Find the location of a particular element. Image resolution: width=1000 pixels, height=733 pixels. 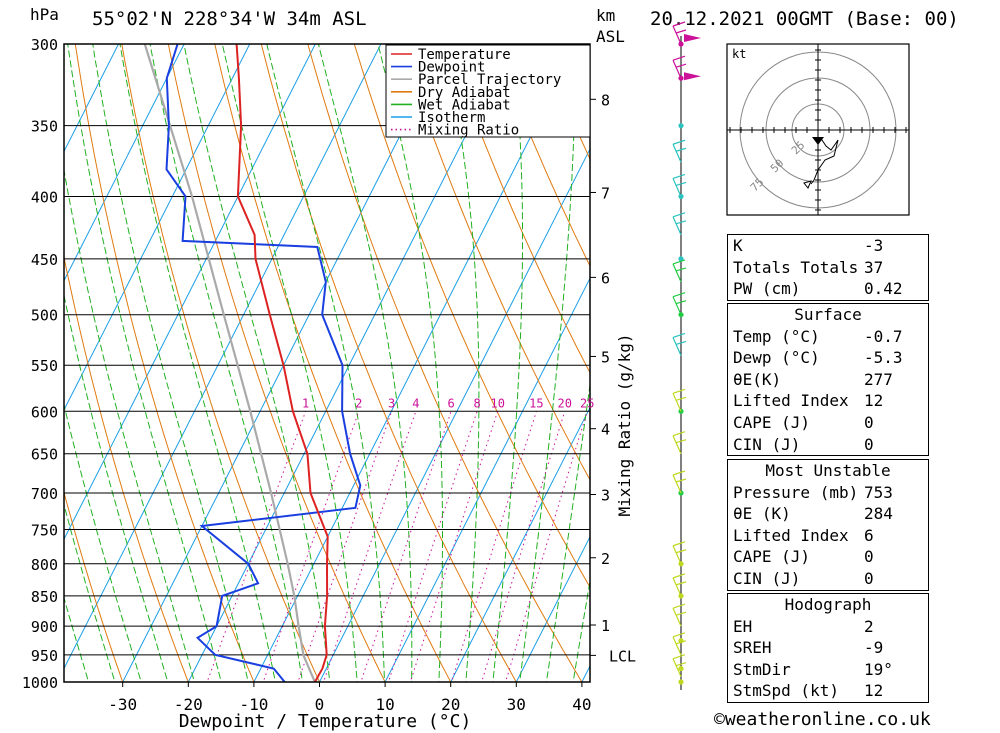

most-unstable-title: Most Unstable is located at coordinates (828, 470).